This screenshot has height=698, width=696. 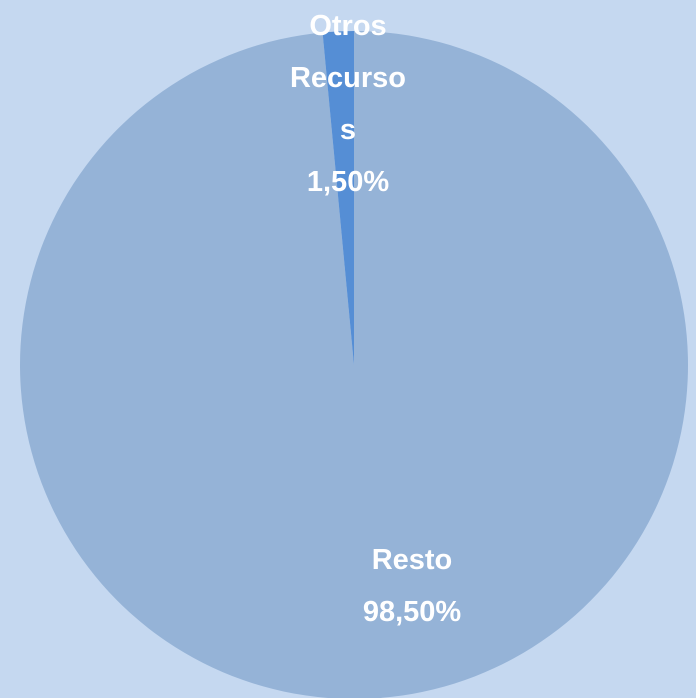 I want to click on value-label: 1,50%, so click(x=348, y=182).